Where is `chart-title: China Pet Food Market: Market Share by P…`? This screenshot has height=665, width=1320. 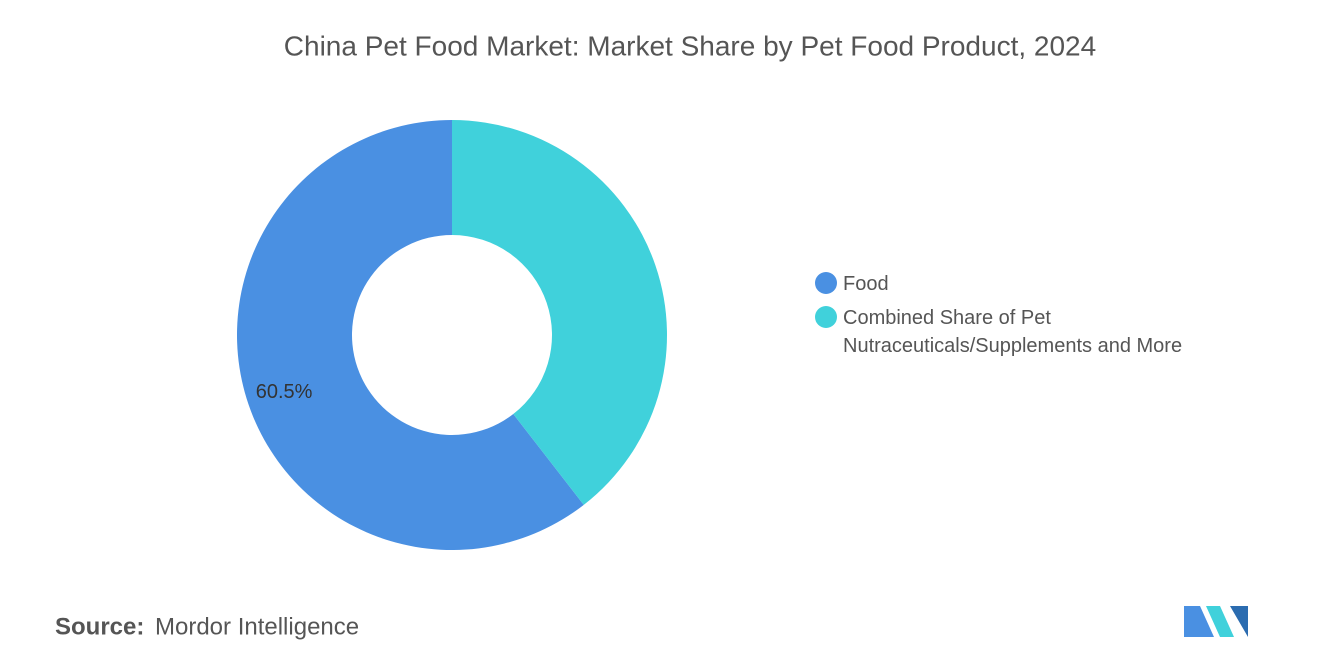 chart-title: China Pet Food Market: Market Share by P… is located at coordinates (690, 45).